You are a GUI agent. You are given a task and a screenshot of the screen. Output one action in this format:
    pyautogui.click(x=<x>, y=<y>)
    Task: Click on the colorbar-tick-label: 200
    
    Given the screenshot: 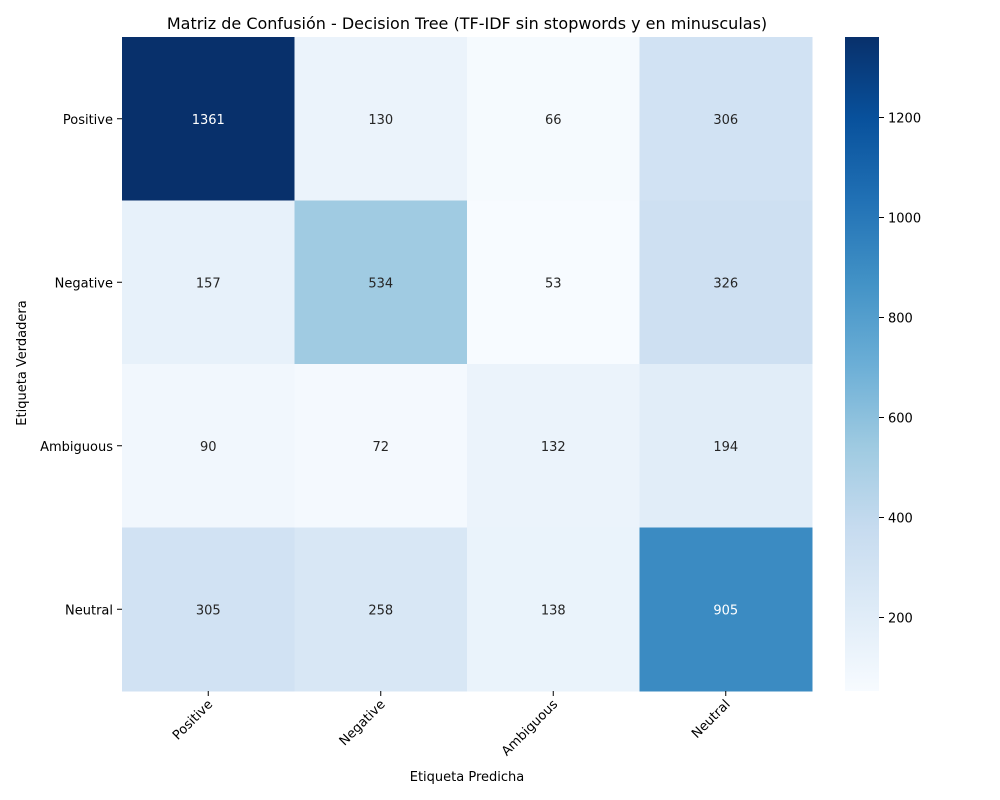 What is the action you would take?
    pyautogui.click(x=900, y=619)
    